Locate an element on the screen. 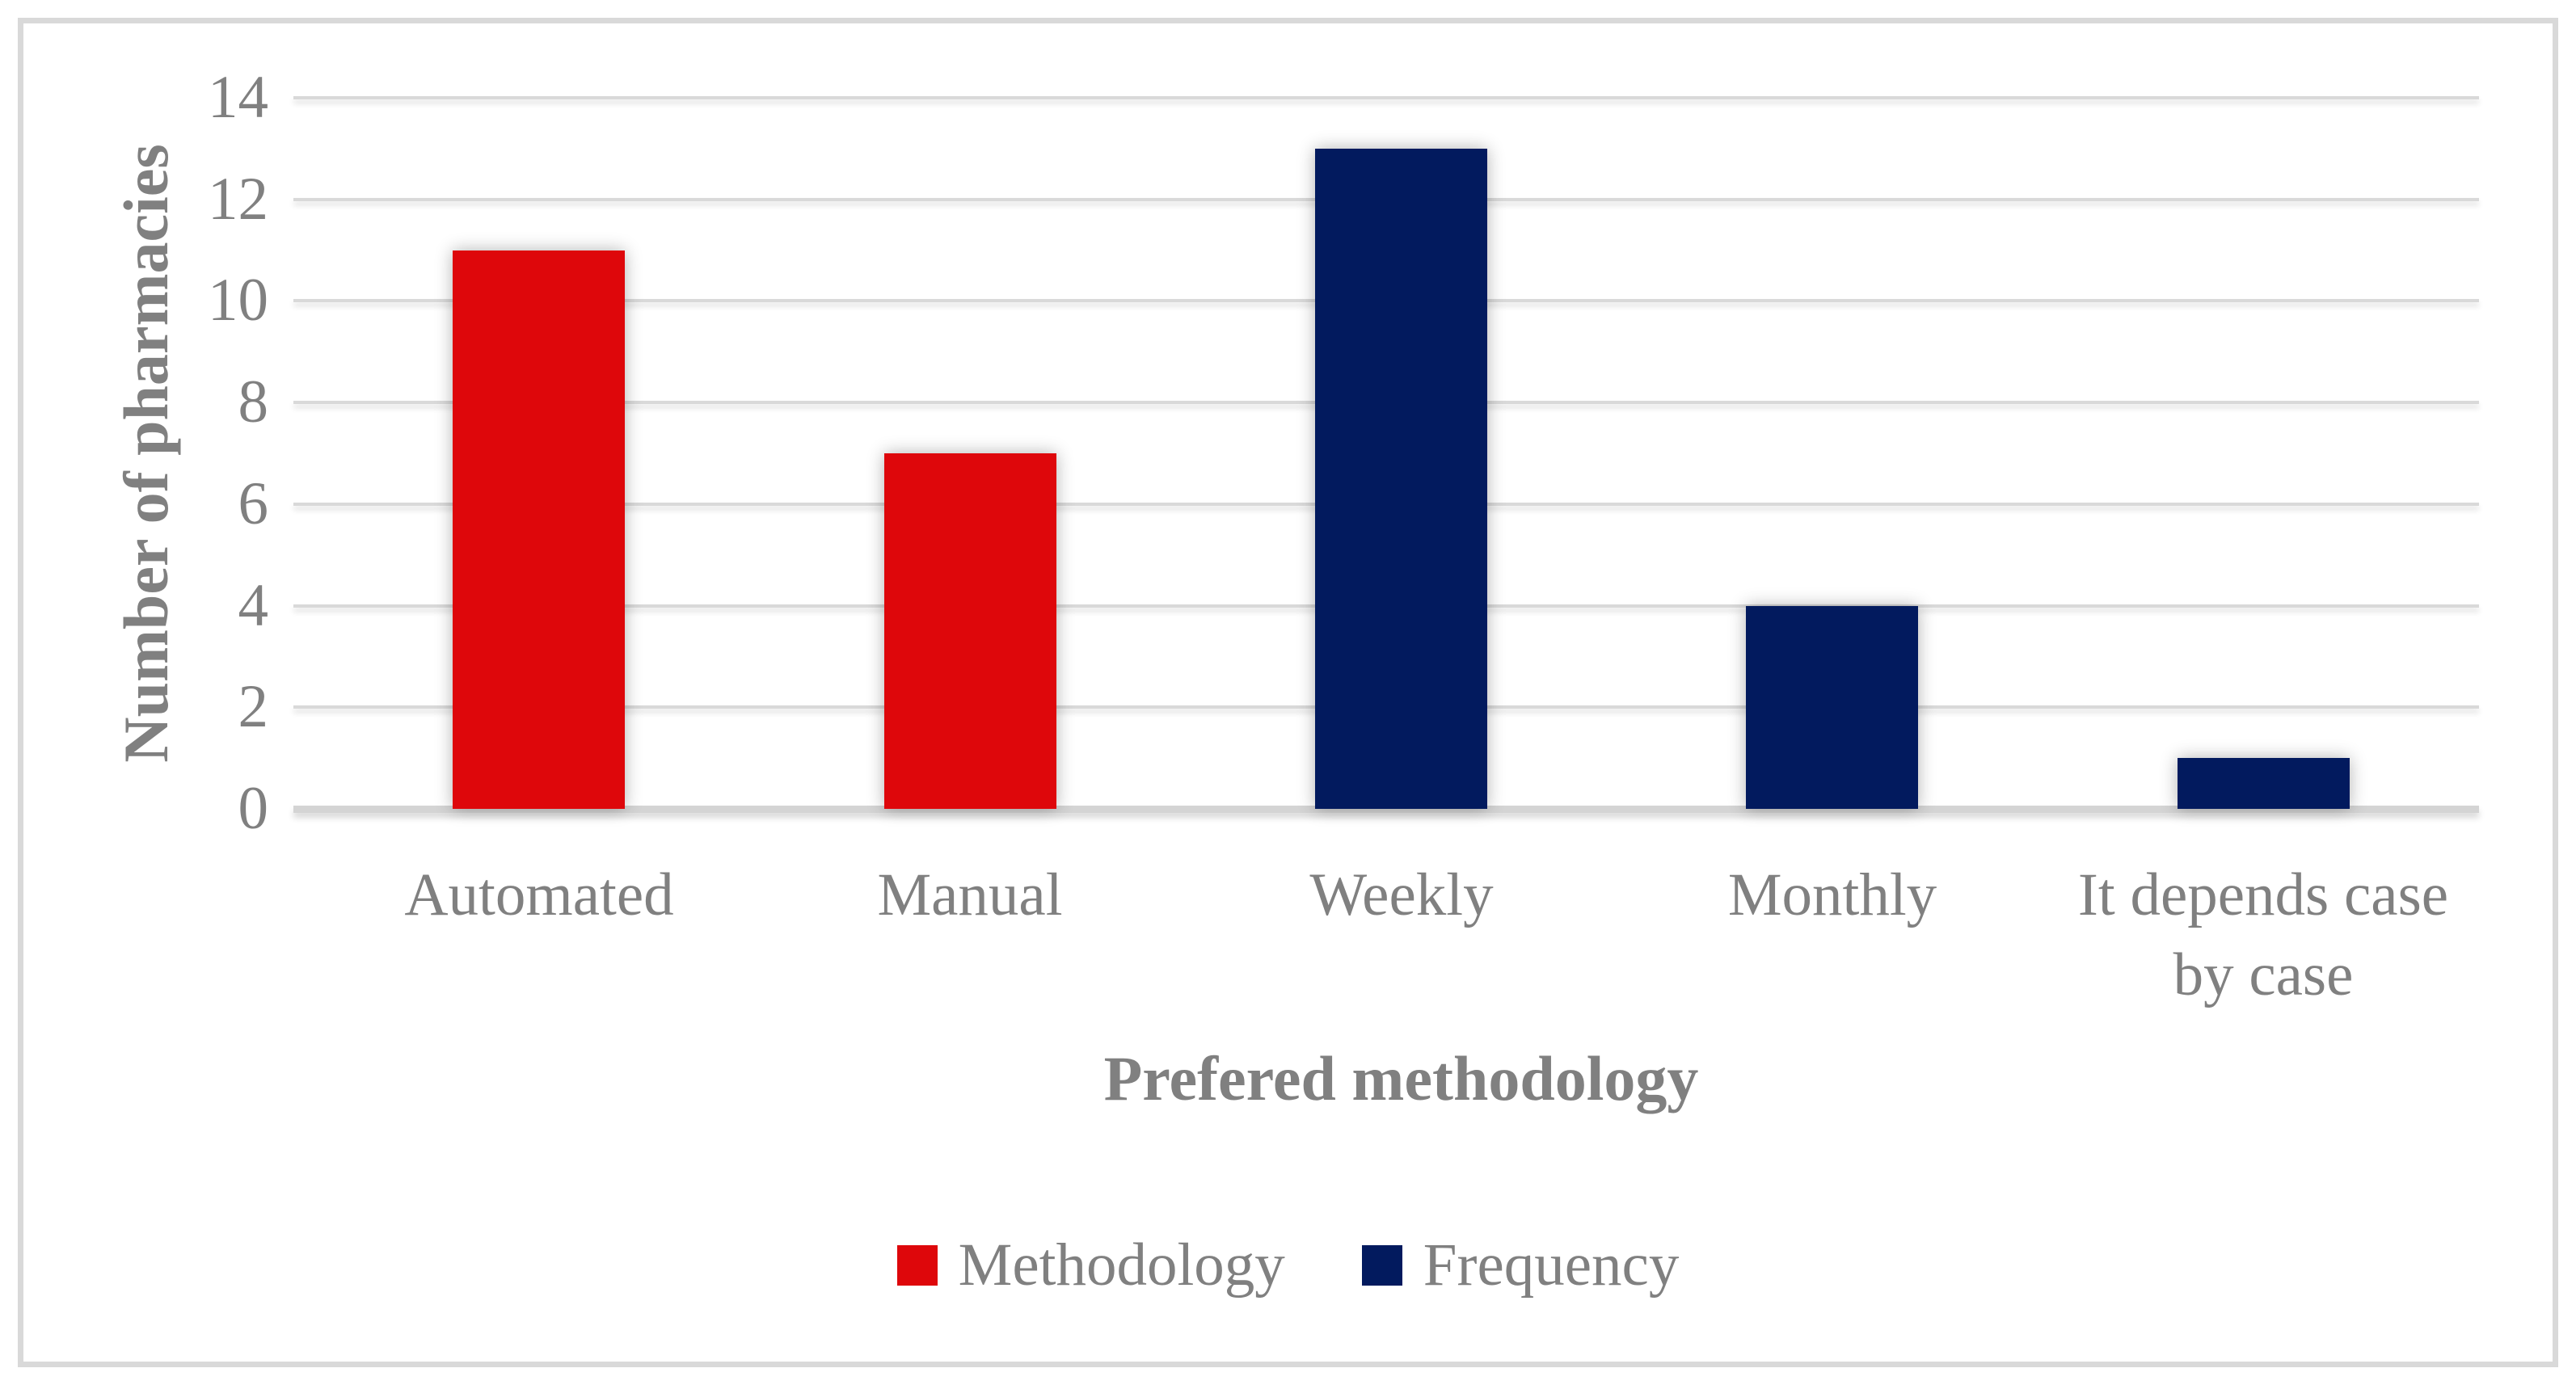 This screenshot has height=1385, width=2576. bar-monthly is located at coordinates (1832, 707).